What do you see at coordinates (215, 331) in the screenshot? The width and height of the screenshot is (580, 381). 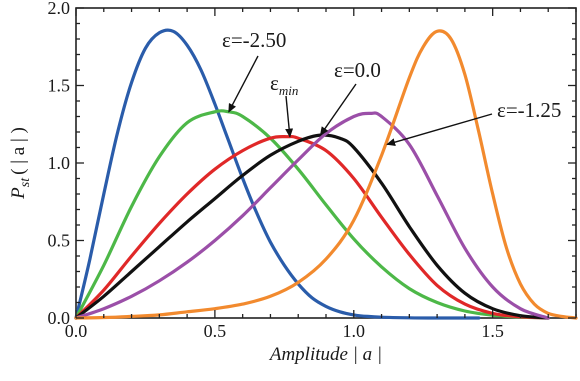 I see `x-tick-label-1: 0.5` at bounding box center [215, 331].